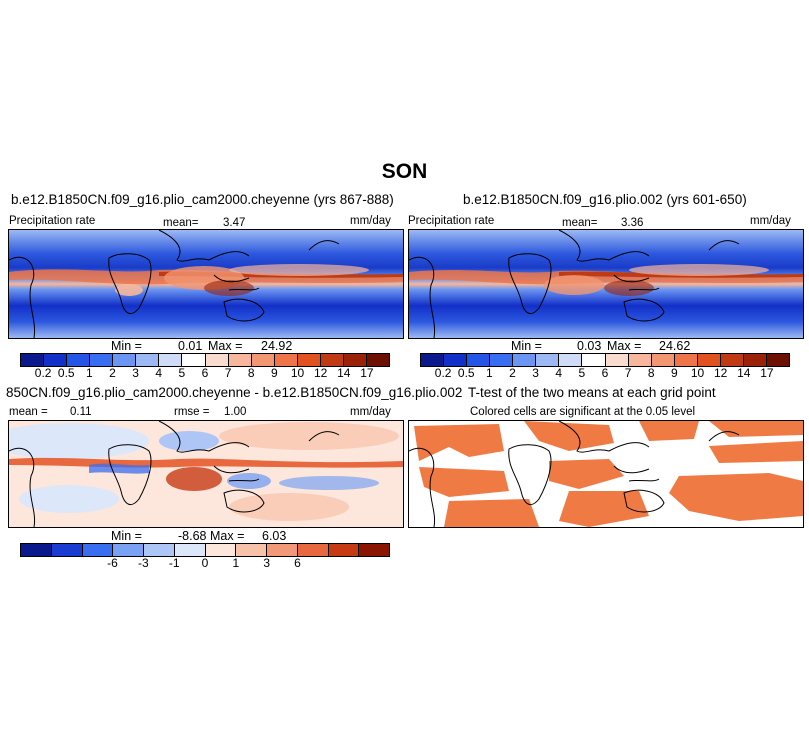  What do you see at coordinates (126, 536) in the screenshot?
I see `min-label-bottom-left: Min =` at bounding box center [126, 536].